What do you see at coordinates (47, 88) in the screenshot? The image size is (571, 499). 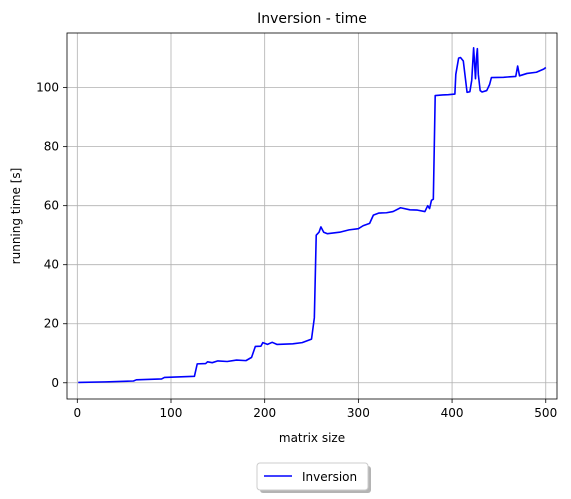 I see `y-tick-label: 100` at bounding box center [47, 88].